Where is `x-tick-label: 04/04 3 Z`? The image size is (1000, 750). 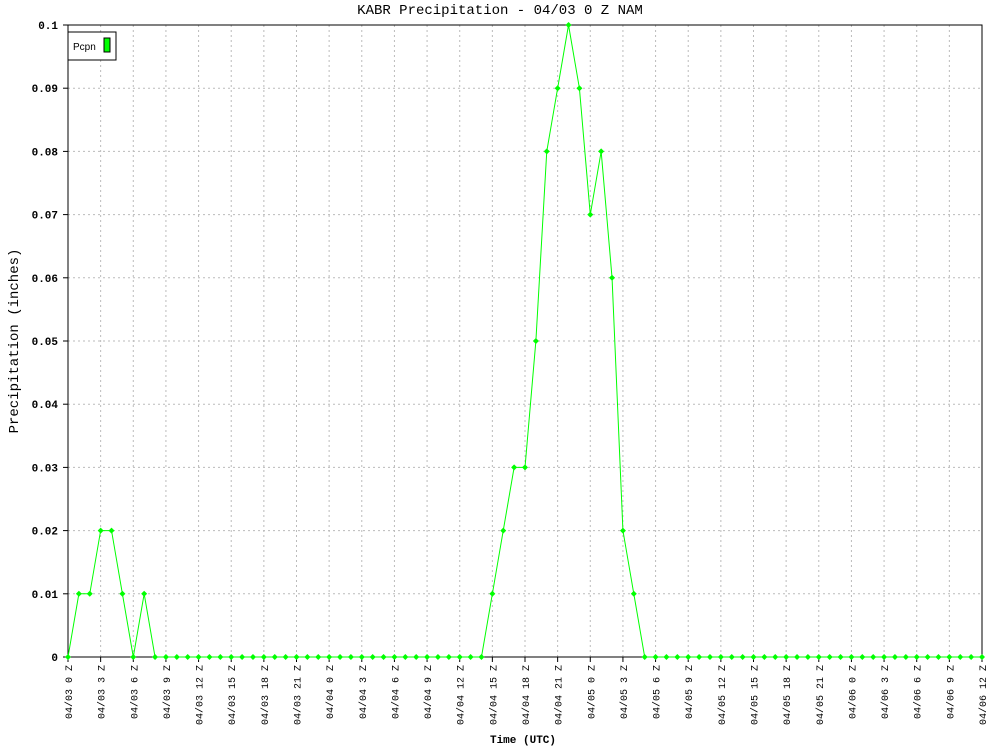 x-tick-label: 04/04 3 Z is located at coordinates (364, 692).